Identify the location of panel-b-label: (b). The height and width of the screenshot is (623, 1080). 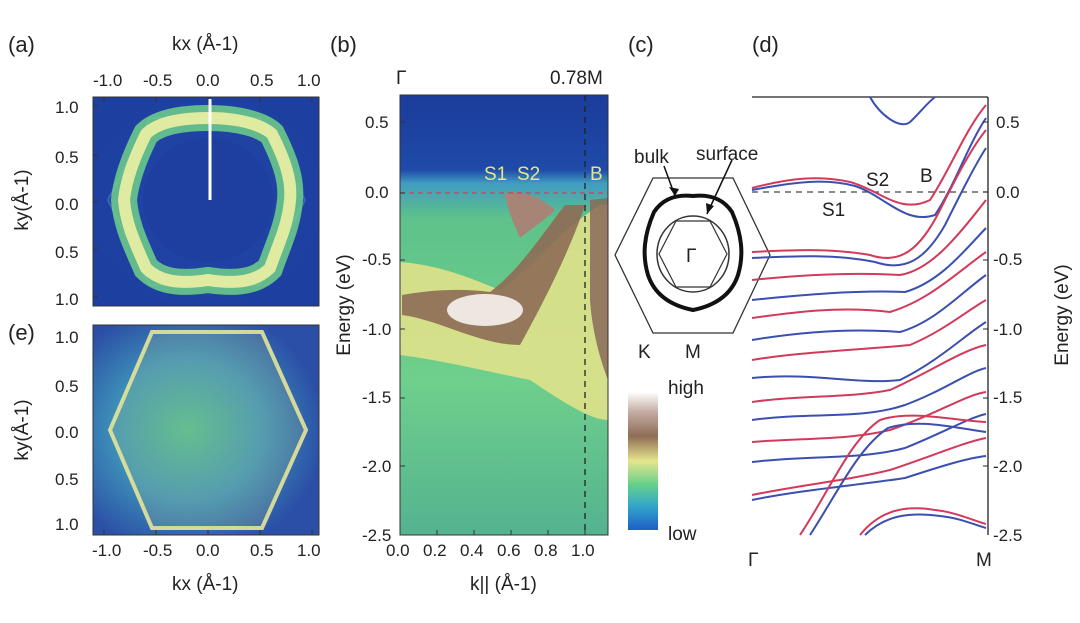
(343, 44).